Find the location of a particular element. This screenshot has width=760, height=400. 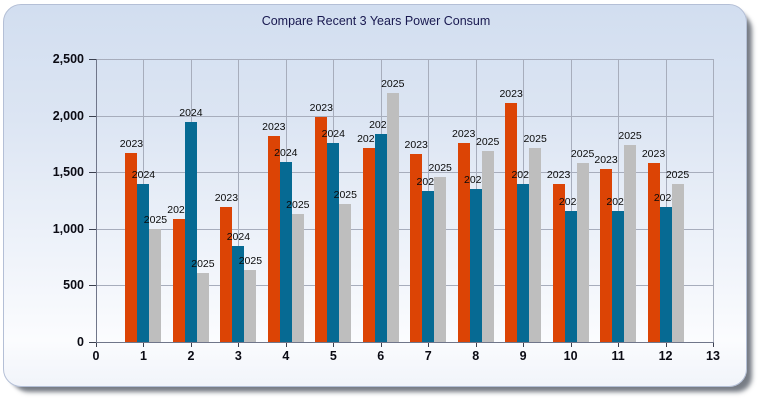

x-tick-label: 6 is located at coordinates (381, 356).